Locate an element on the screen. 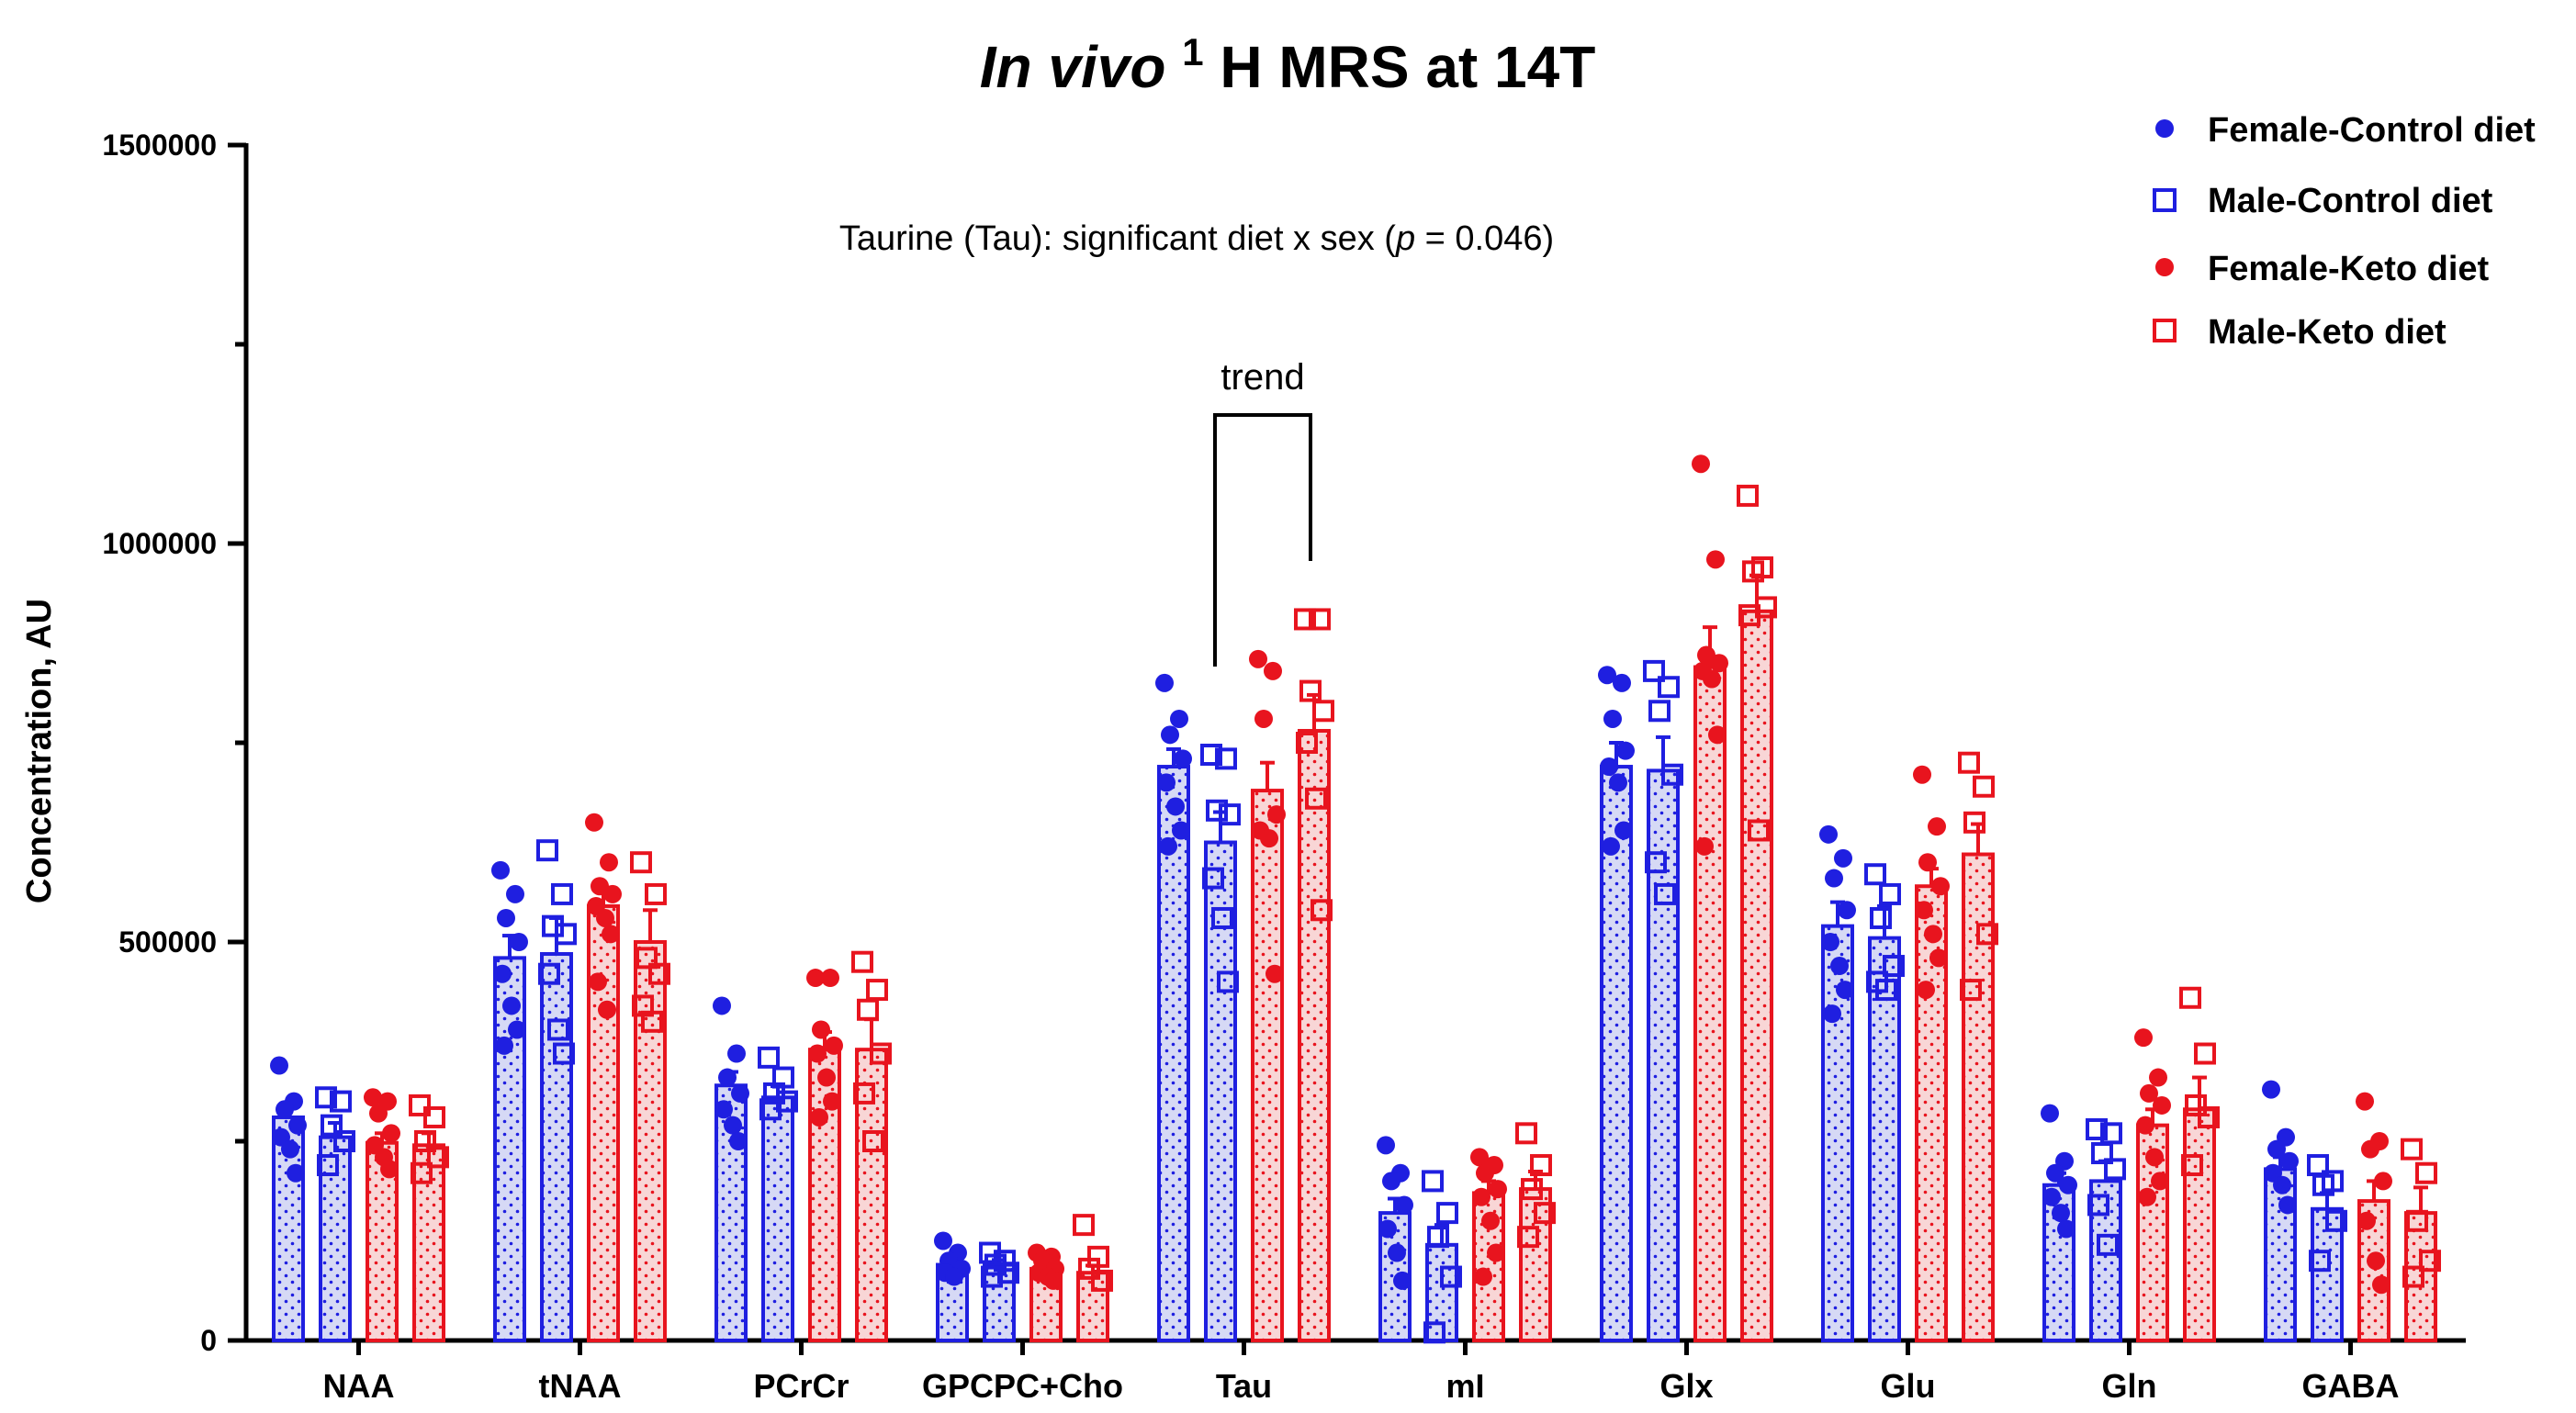 This screenshot has height=1413, width=2576. x-tick-label-gln: Gln is located at coordinates (2129, 1386).